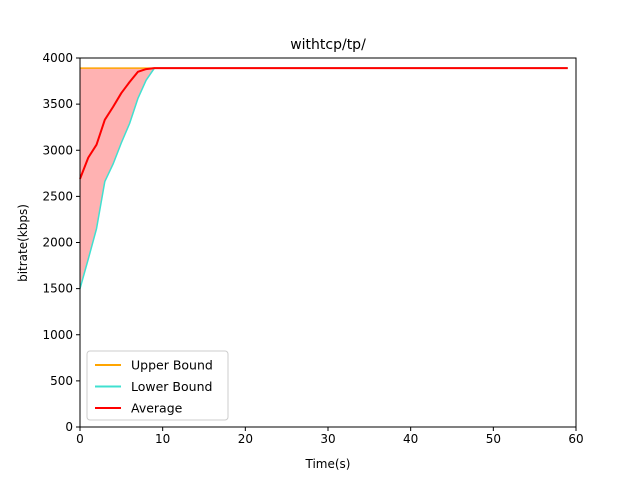 This screenshot has height=480, width=640. I want to click on x-tick-label: 0, so click(80, 439).